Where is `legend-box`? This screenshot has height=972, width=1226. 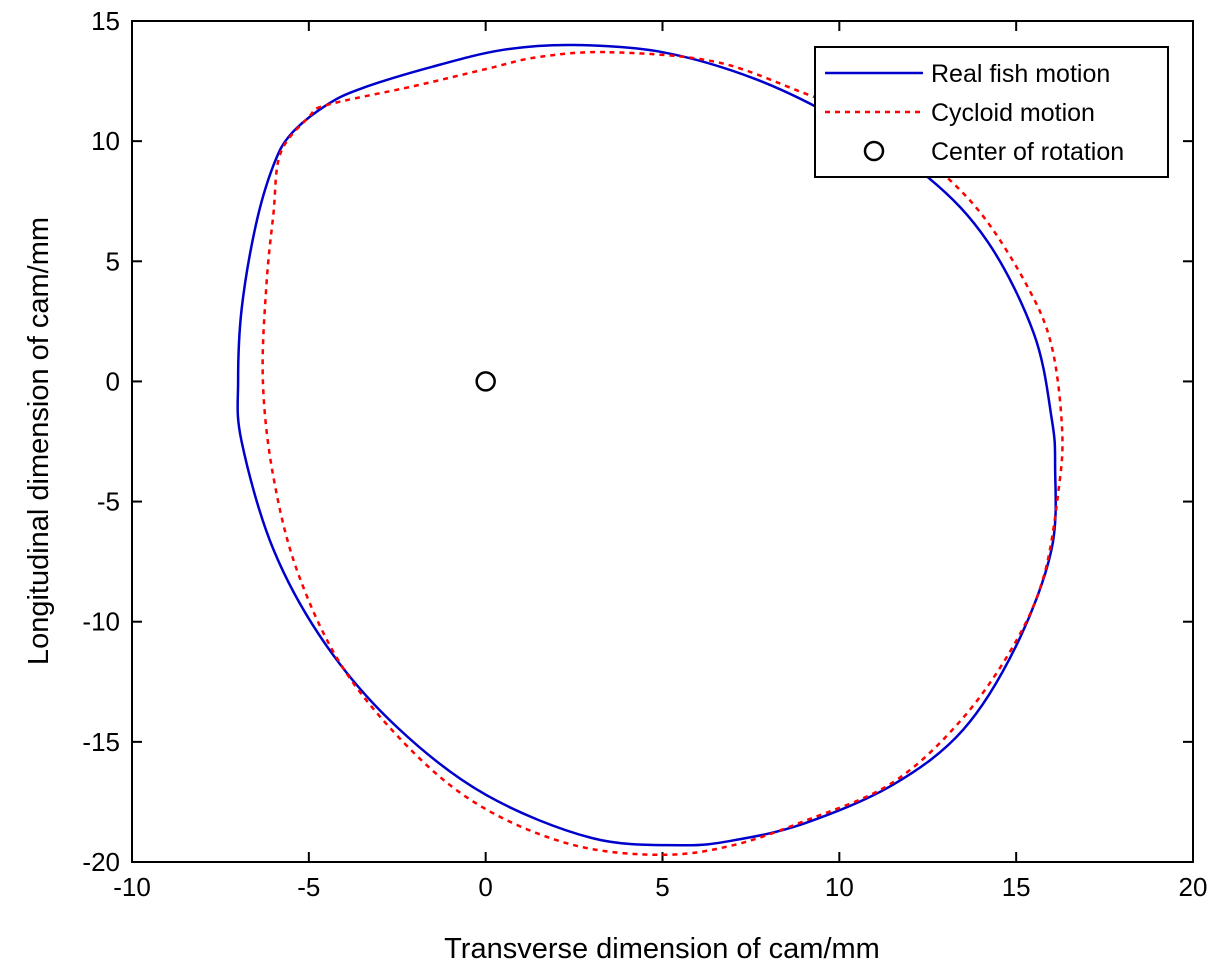
legend-box is located at coordinates (991, 112).